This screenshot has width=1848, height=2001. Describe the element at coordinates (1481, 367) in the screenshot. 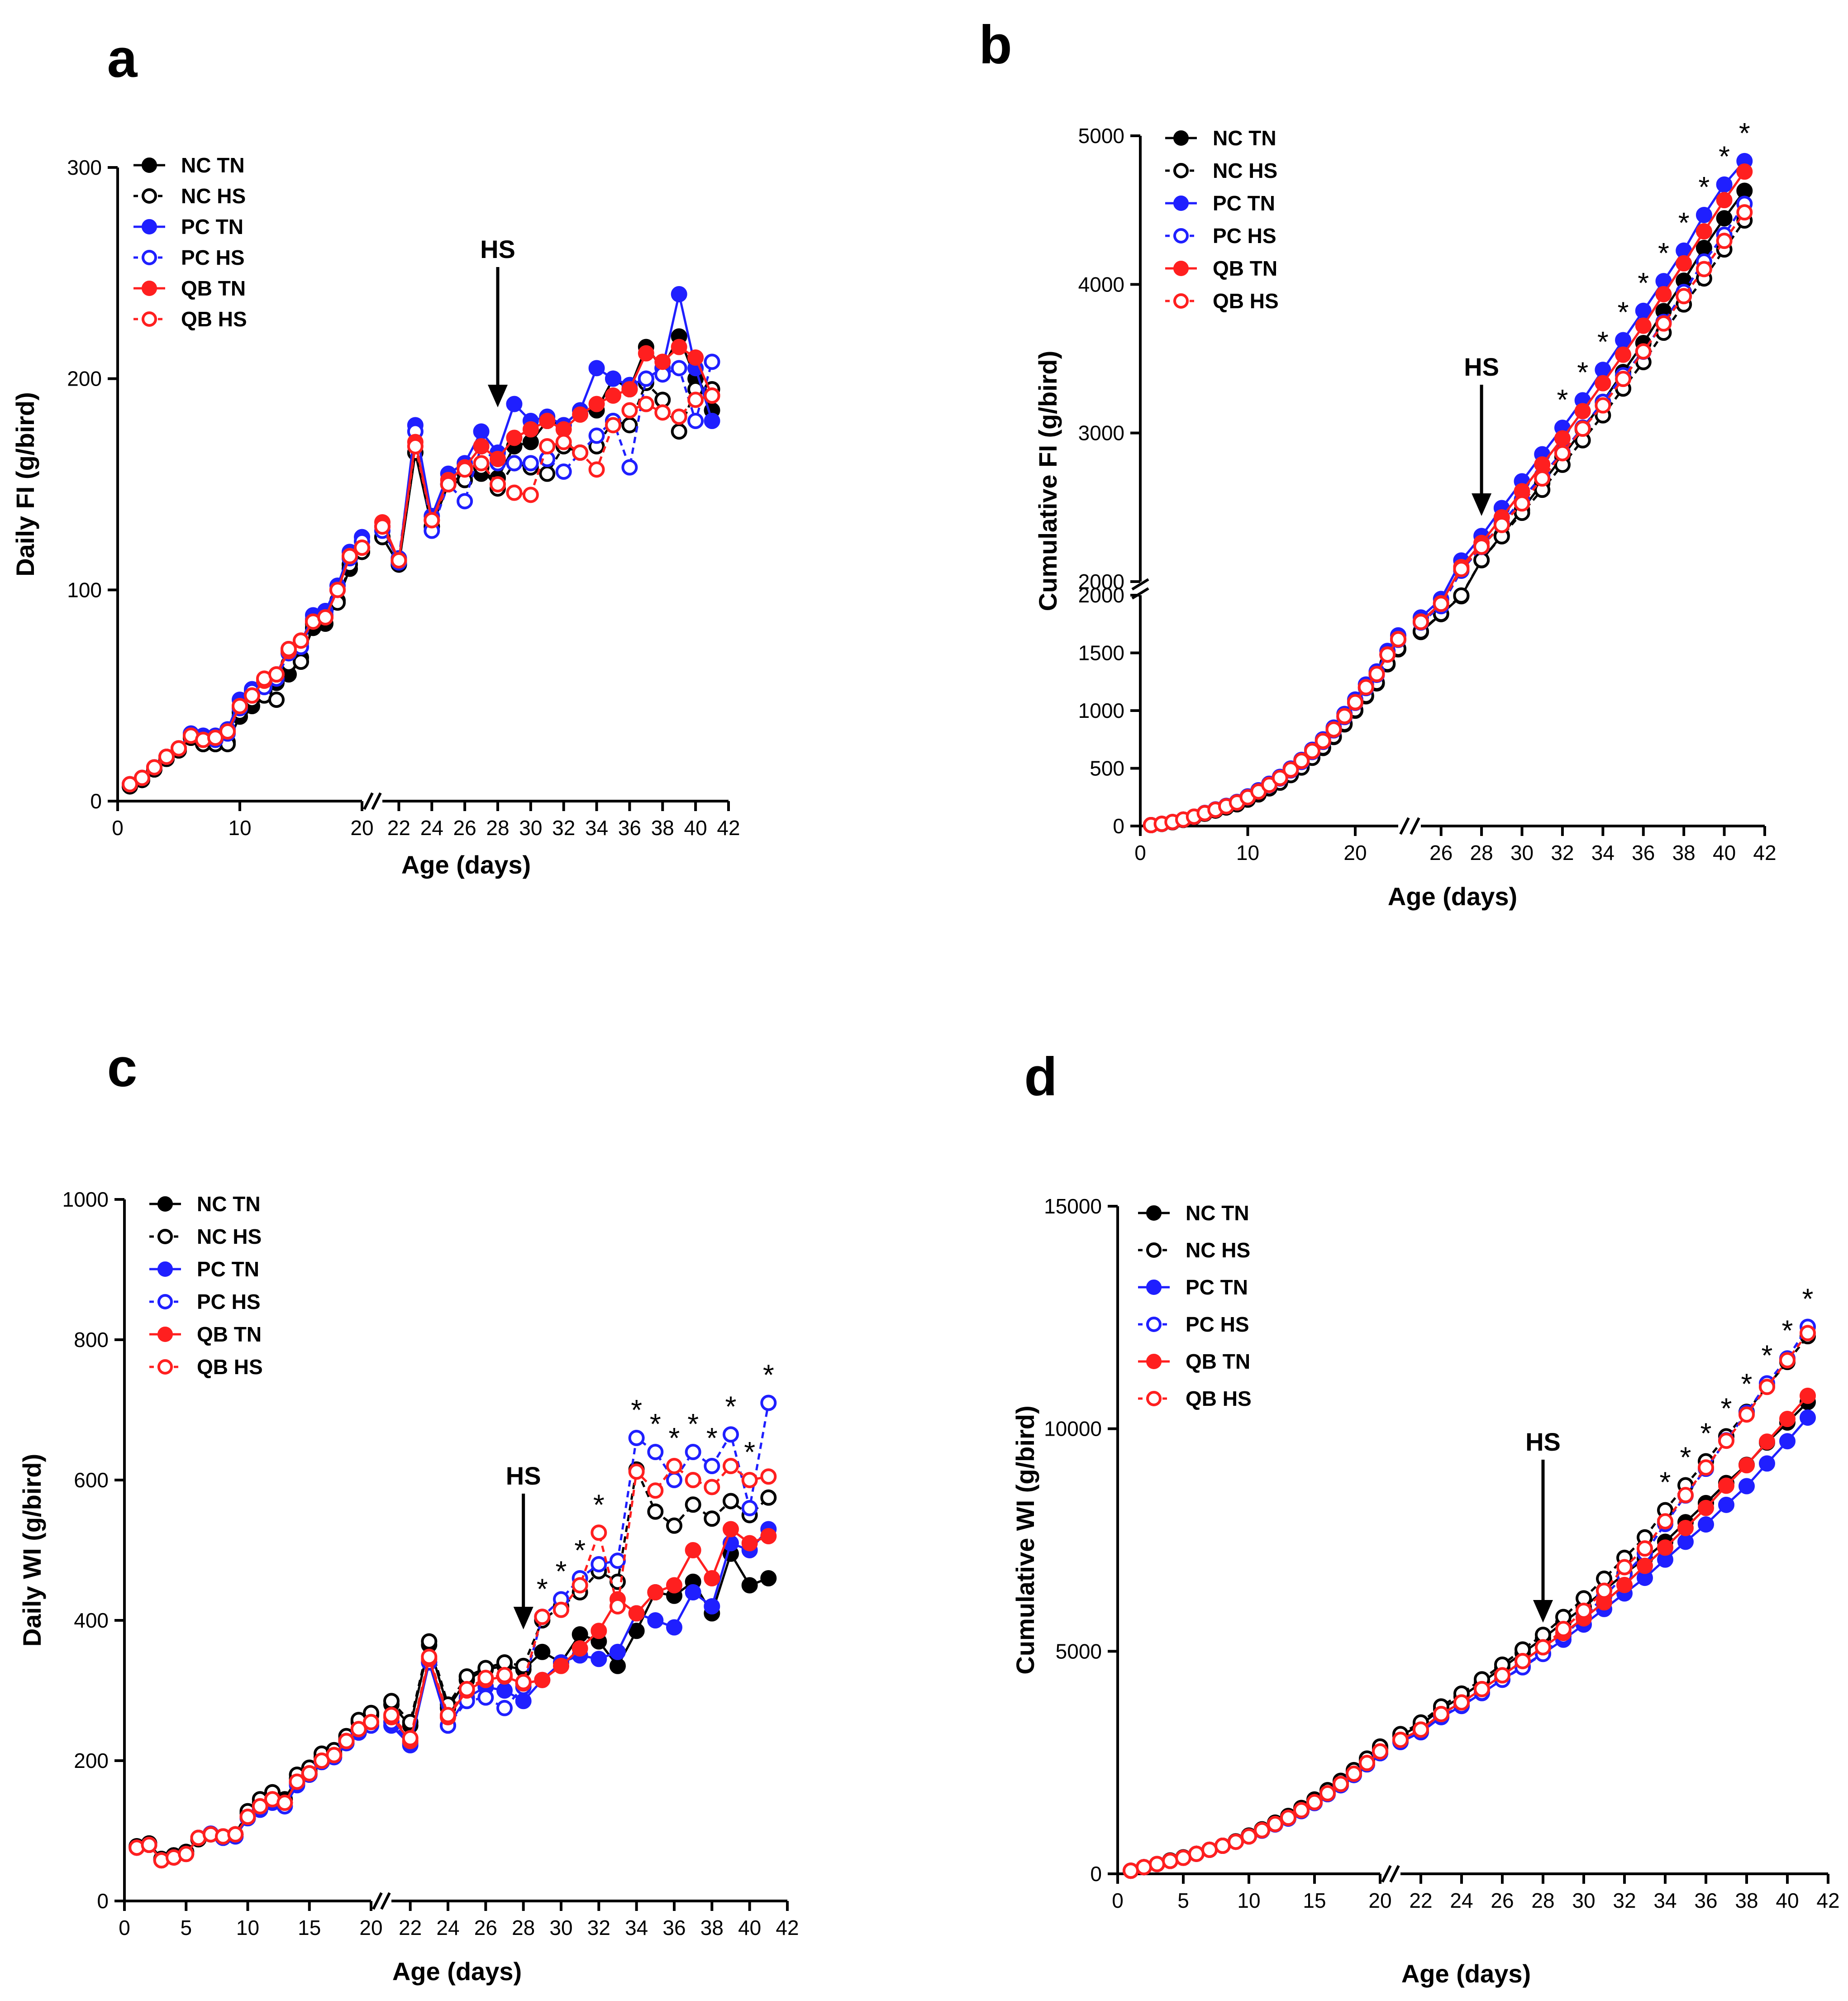

I see `hs-arrow-label: HS` at that location.